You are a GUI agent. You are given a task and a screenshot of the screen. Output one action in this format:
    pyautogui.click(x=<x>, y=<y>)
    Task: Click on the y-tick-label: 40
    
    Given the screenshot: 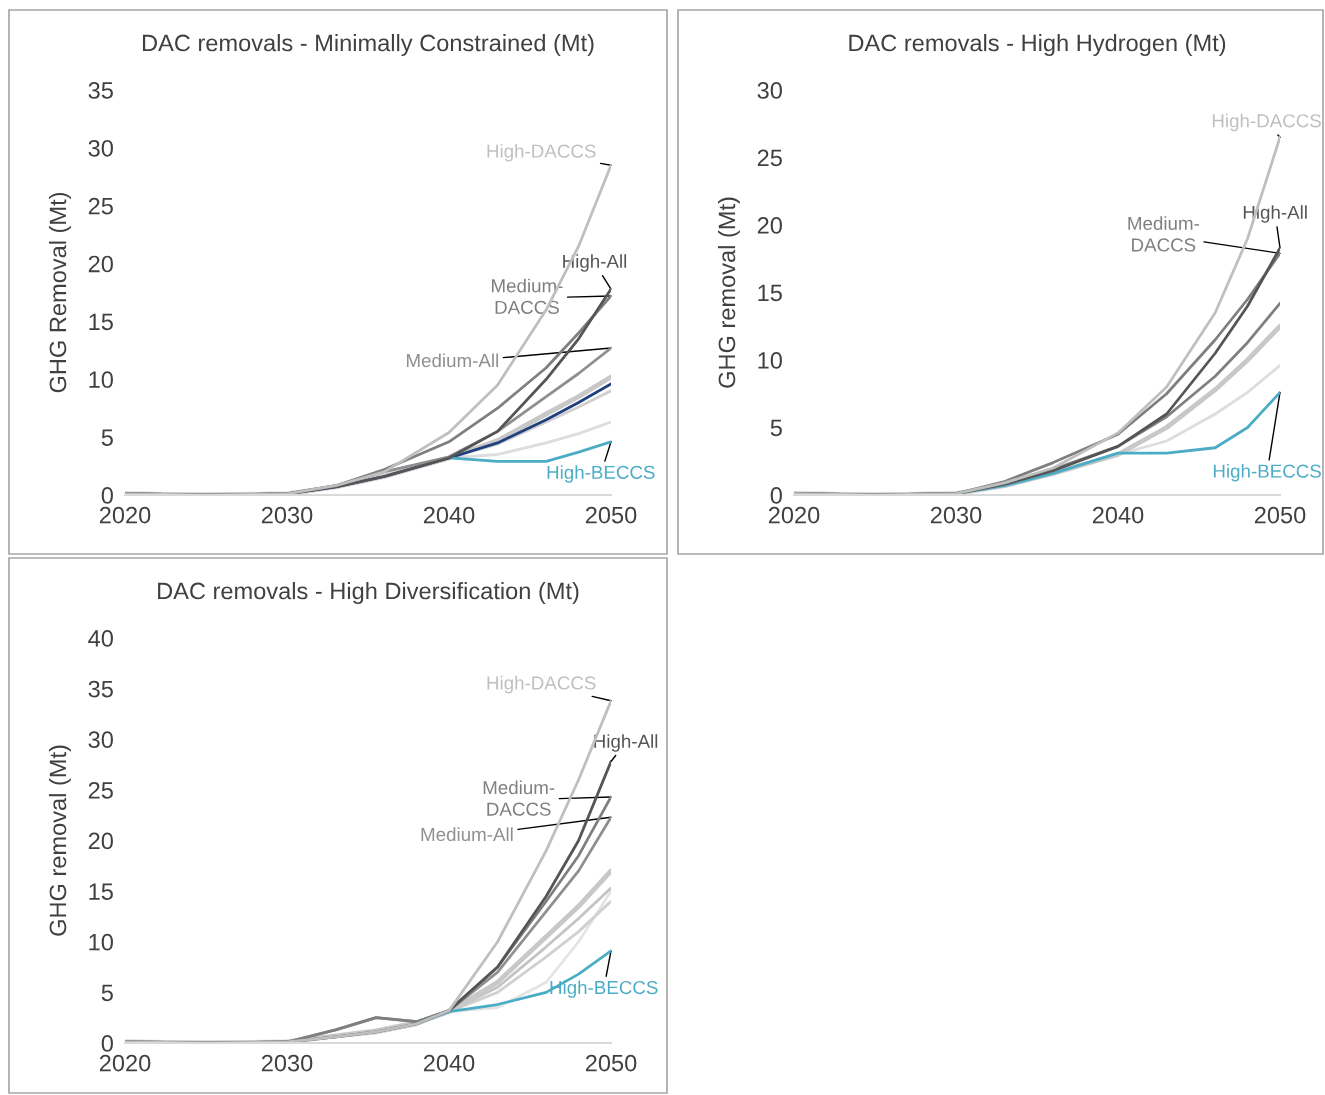 What is the action you would take?
    pyautogui.click(x=100, y=638)
    